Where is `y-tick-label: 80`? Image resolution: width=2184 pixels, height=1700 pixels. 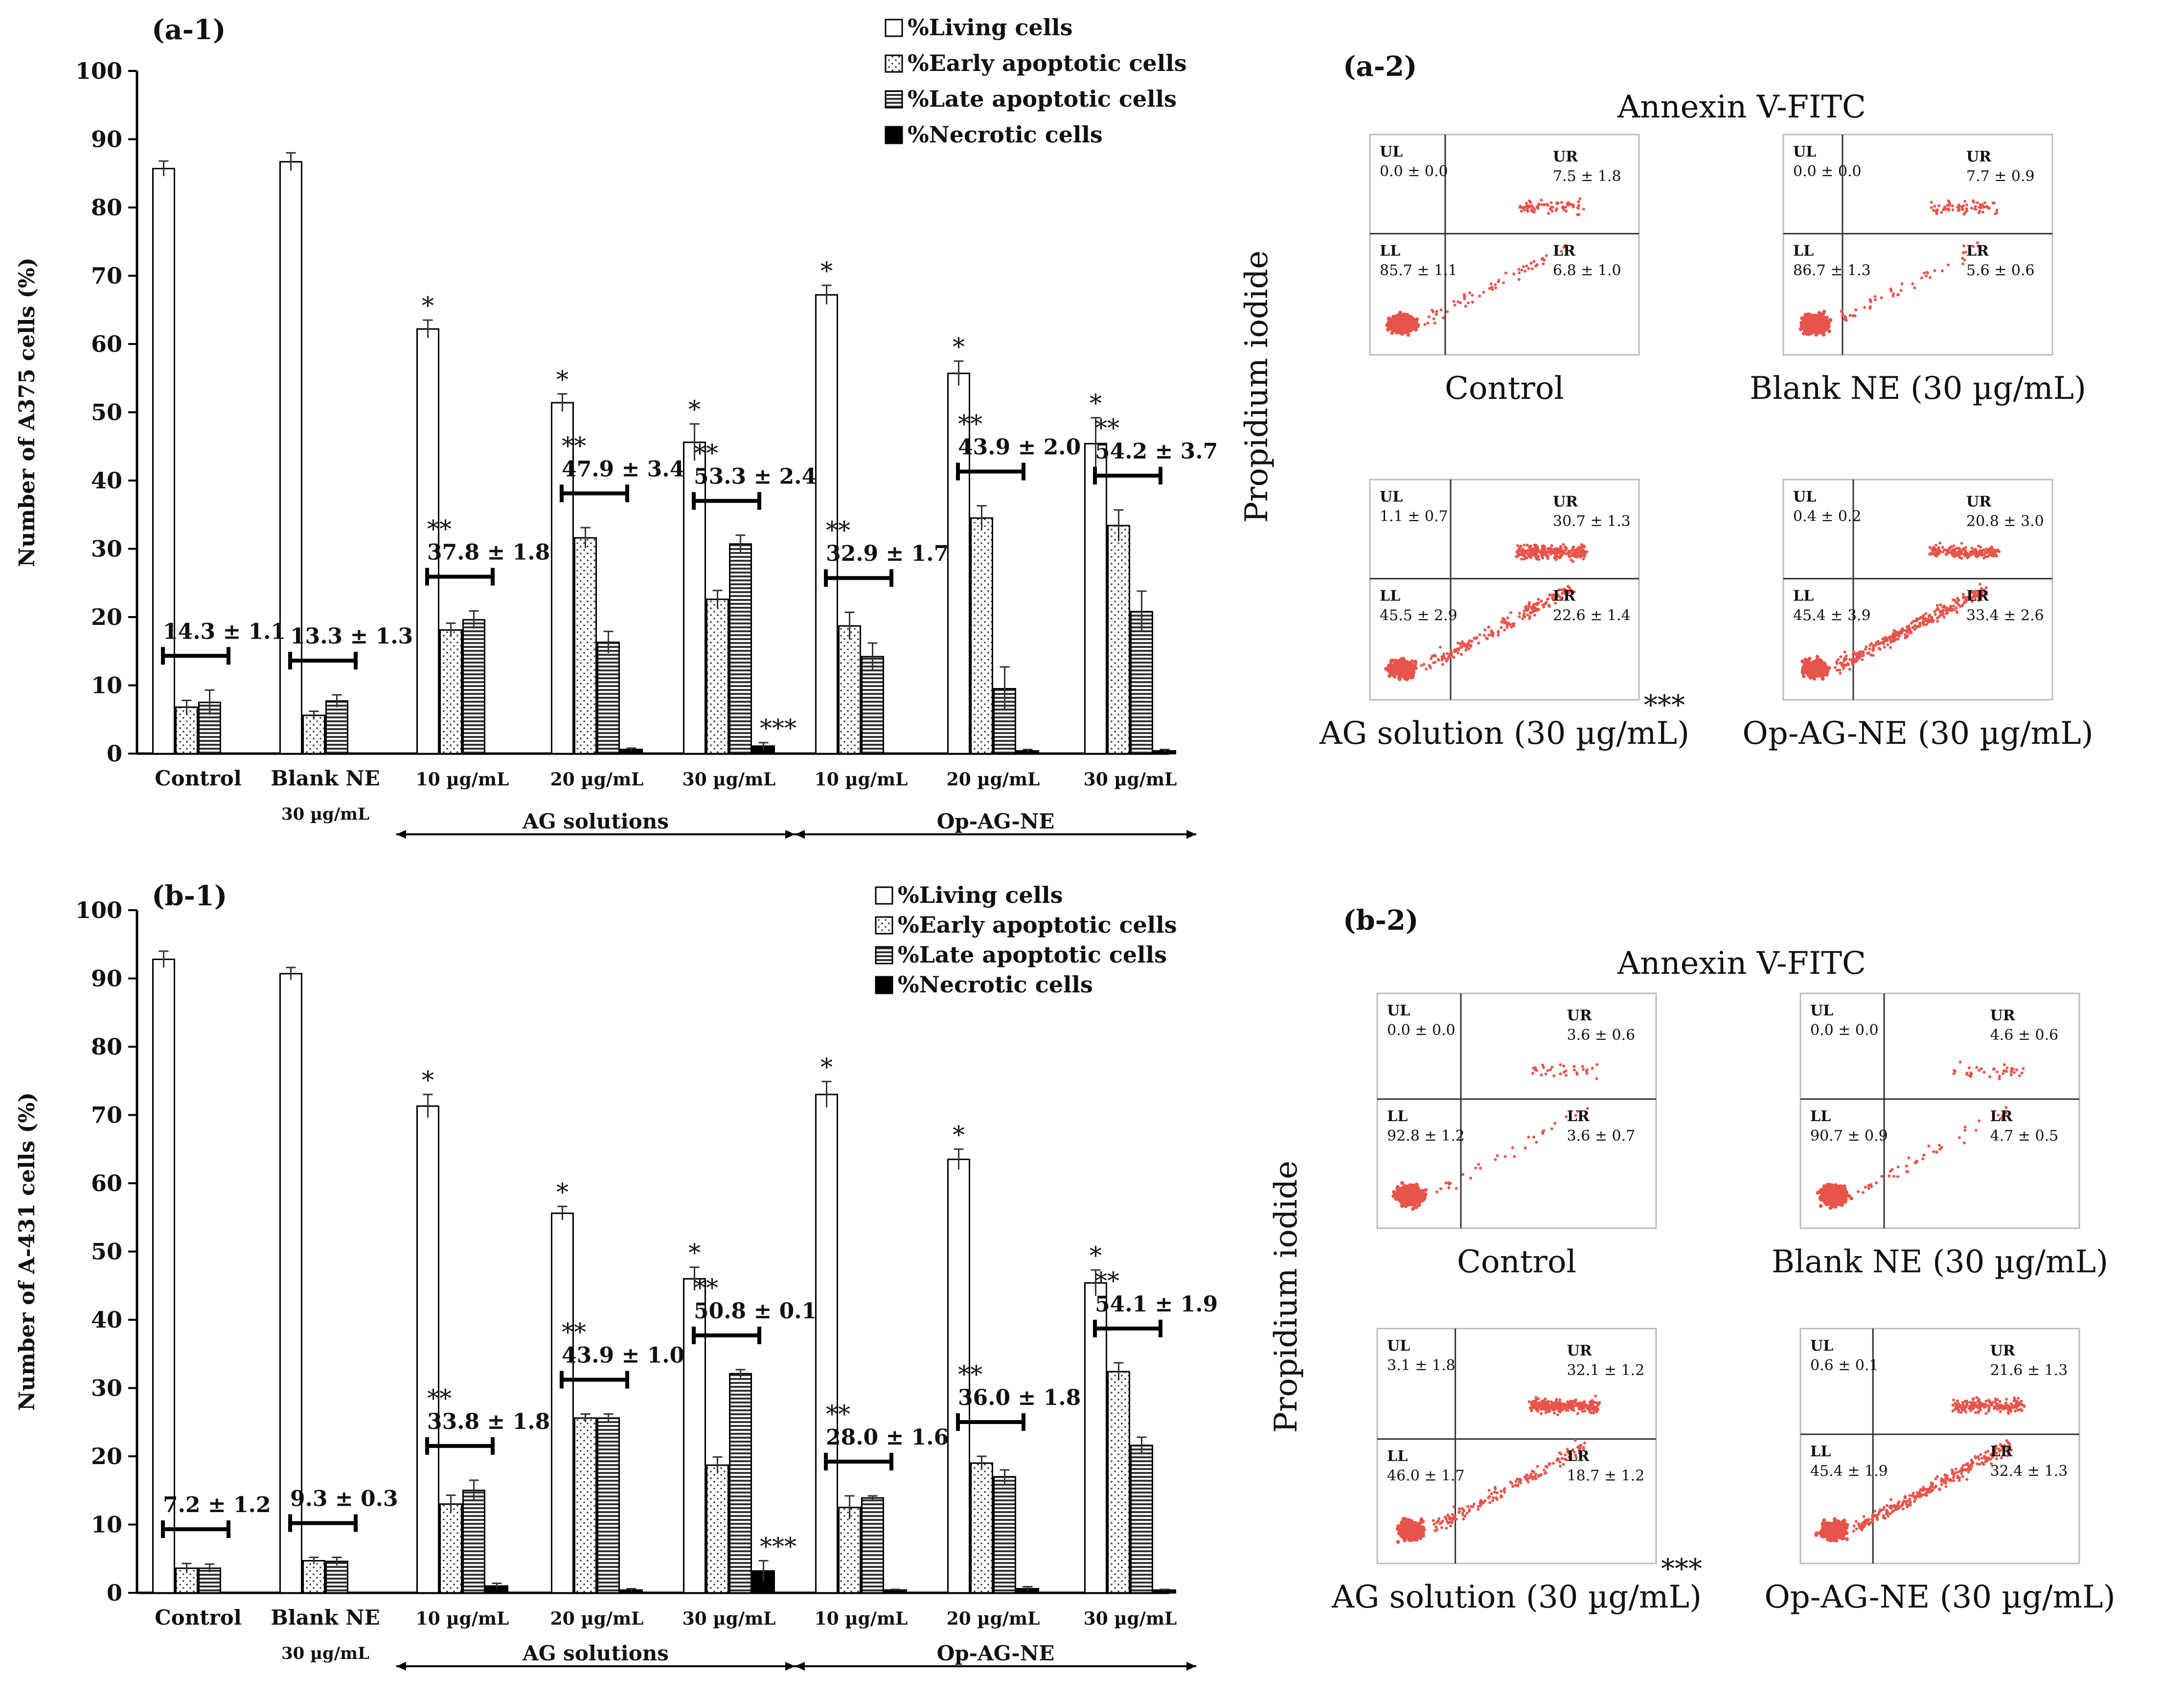 y-tick-label: 80 is located at coordinates (106, 207).